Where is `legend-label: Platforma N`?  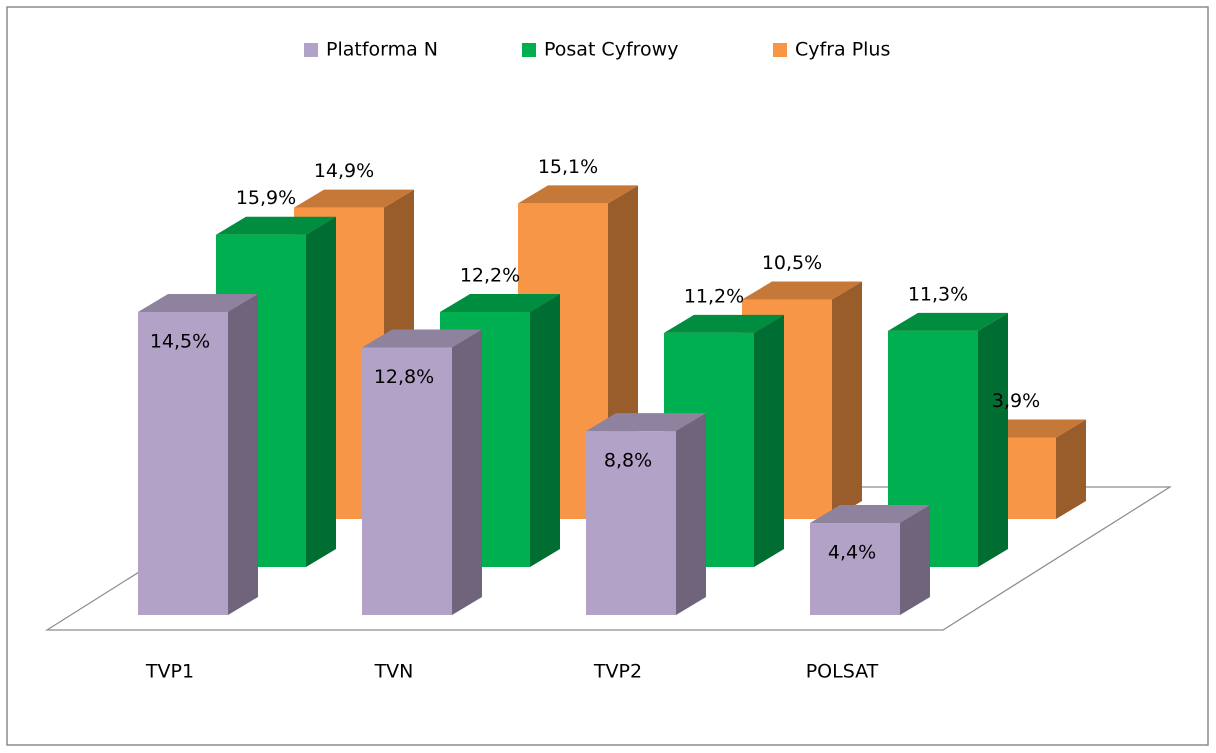
legend-label: Platforma N is located at coordinates (382, 50).